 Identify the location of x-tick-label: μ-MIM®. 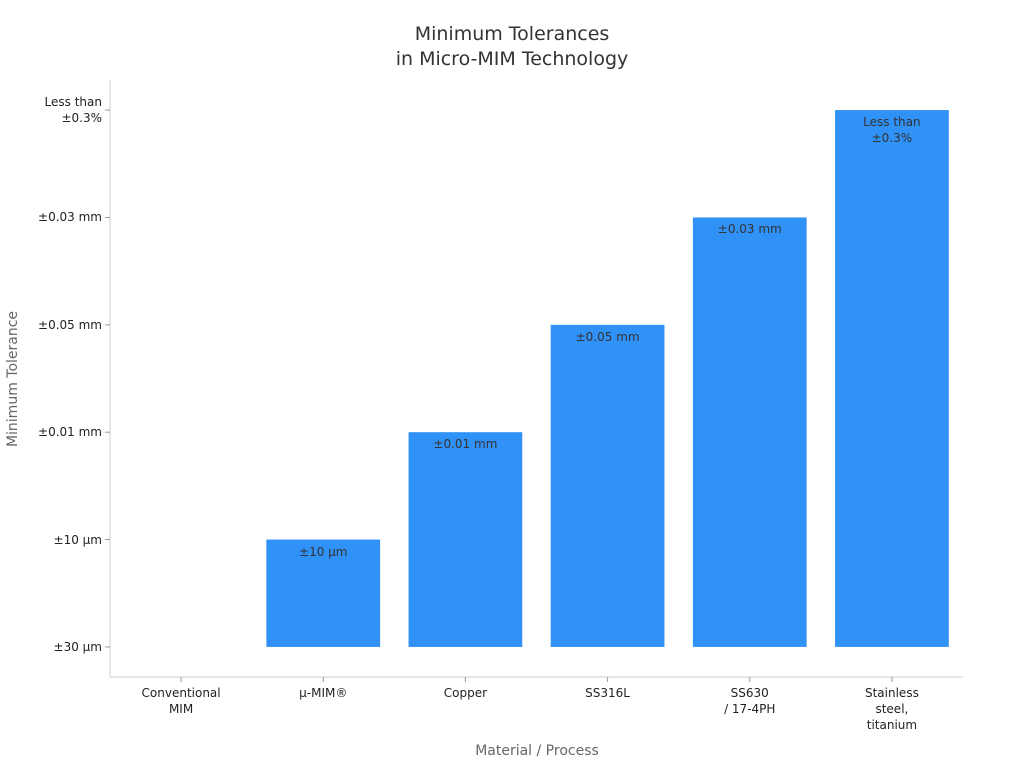
(323, 693).